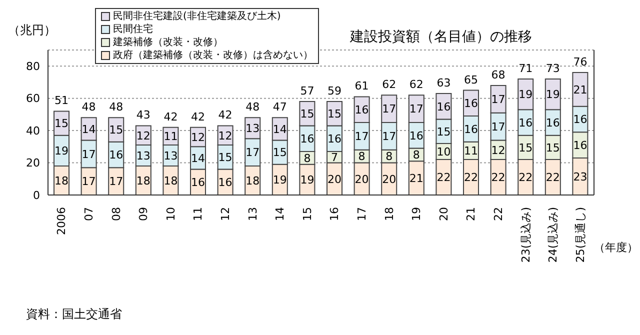  What do you see at coordinates (143, 214) in the screenshot?
I see `x-tick-label: 09` at bounding box center [143, 214].